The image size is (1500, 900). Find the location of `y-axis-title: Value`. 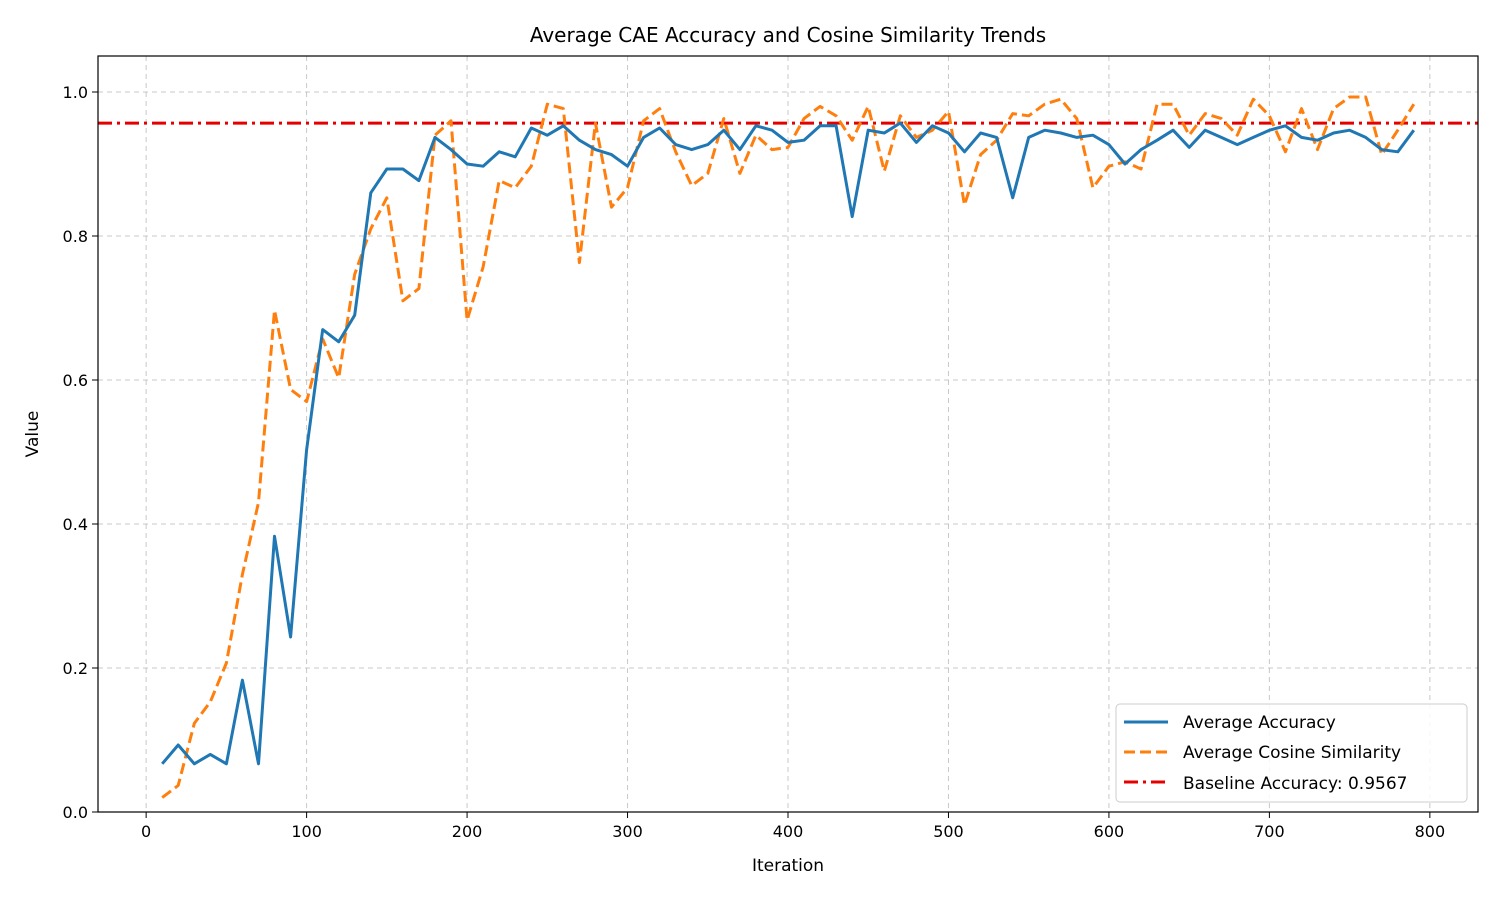

y-axis-title: Value is located at coordinates (33, 434).